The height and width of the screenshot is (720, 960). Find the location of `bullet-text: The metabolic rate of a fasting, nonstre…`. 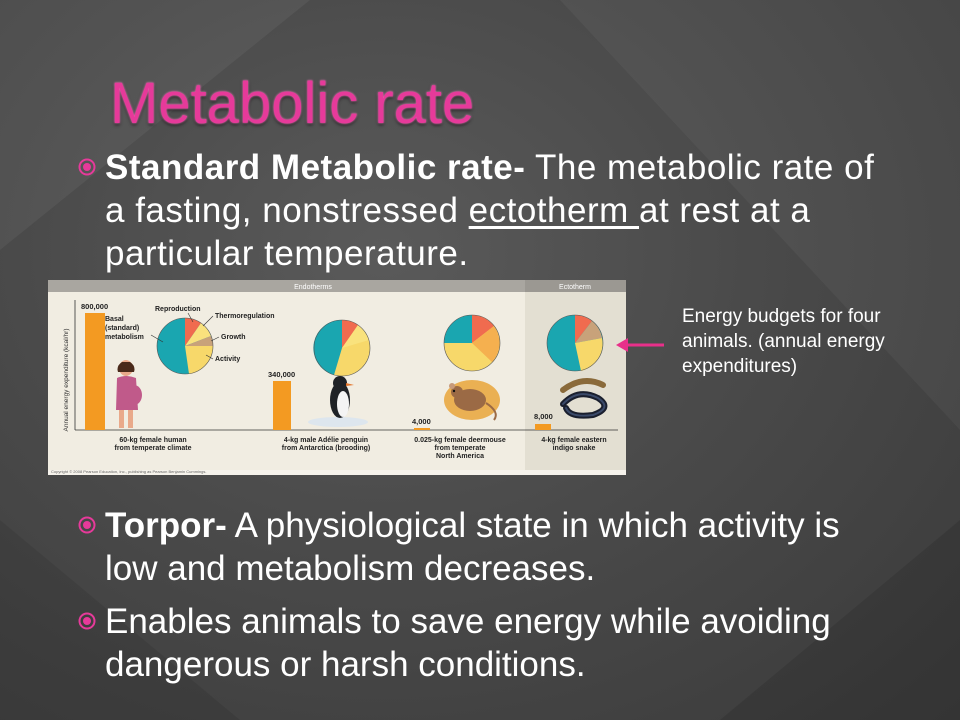

bullet-text: The metabolic rate of a fasting, nonstre… is located at coordinates (490, 189).